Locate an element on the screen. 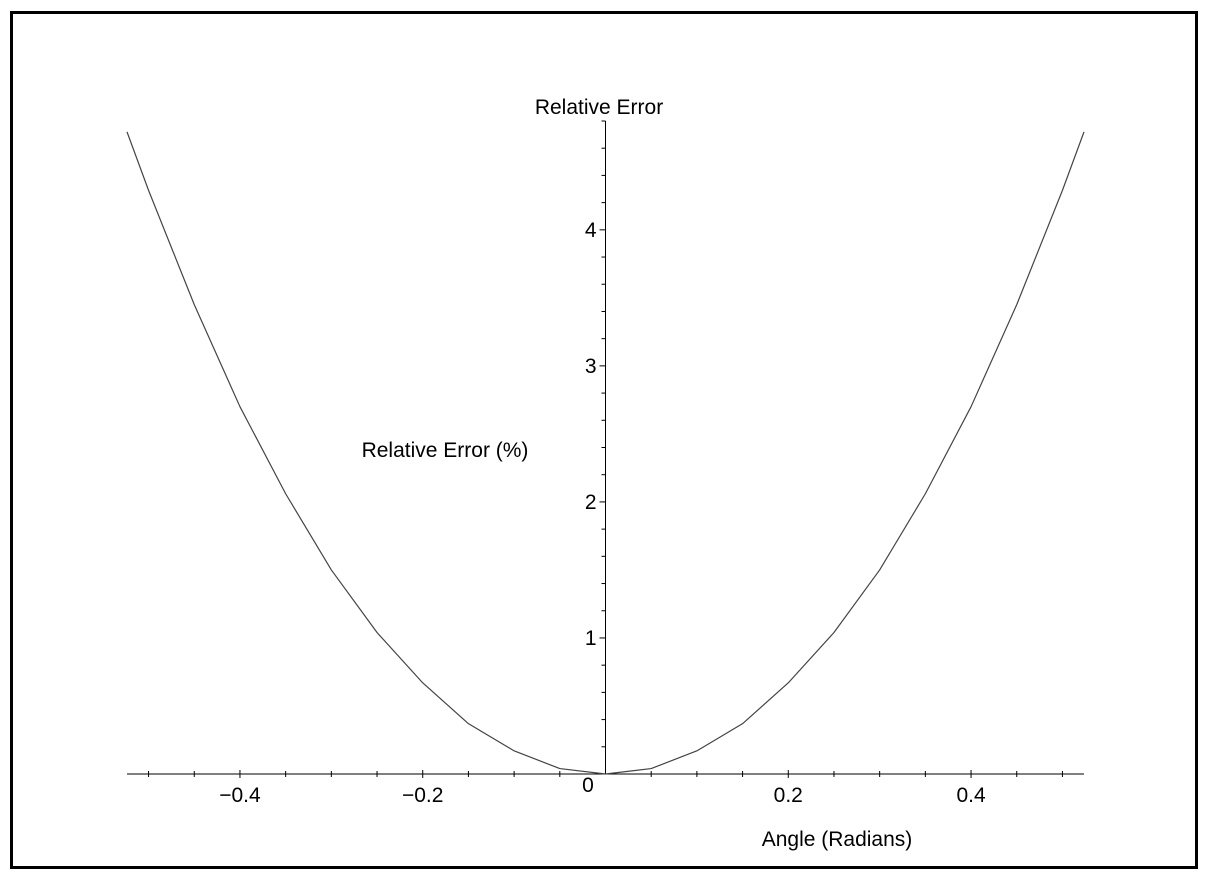 Image resolution: width=1214 pixels, height=882 pixels. x-tick-label: 0.2 is located at coordinates (788, 795).